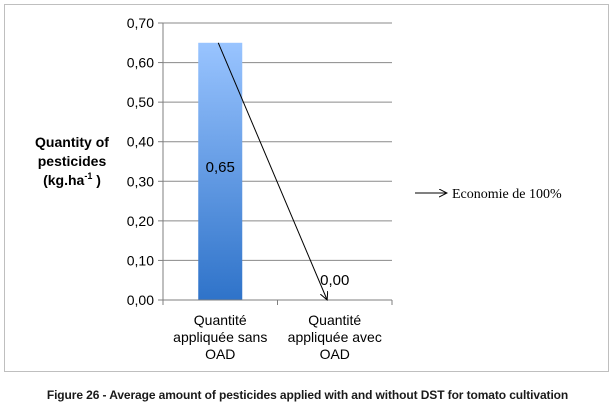 The width and height of the screenshot is (615, 412). What do you see at coordinates (140, 63) in the screenshot?
I see `y-tick-label: 0,60` at bounding box center [140, 63].